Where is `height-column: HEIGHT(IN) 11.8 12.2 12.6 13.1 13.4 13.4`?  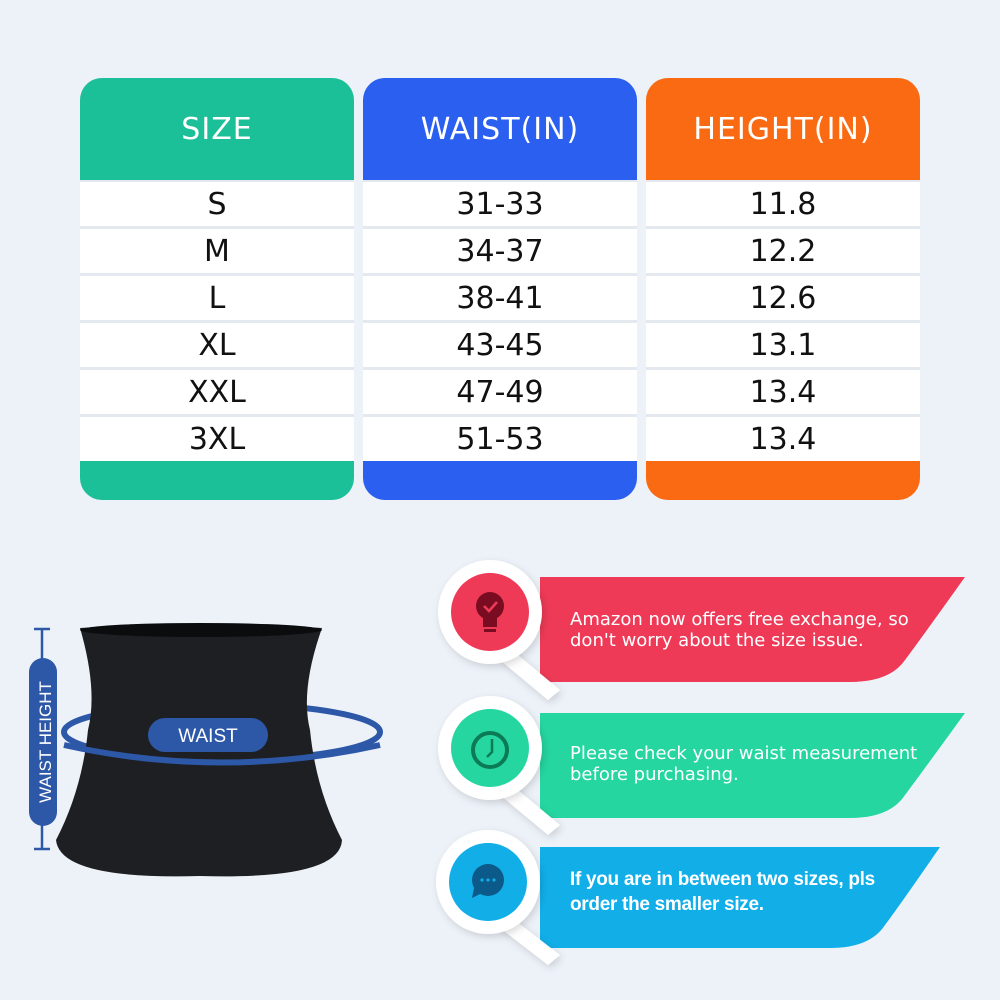
height-column: HEIGHT(IN) 11.8 12.2 12.6 13.1 13.4 13.4 is located at coordinates (783, 289).